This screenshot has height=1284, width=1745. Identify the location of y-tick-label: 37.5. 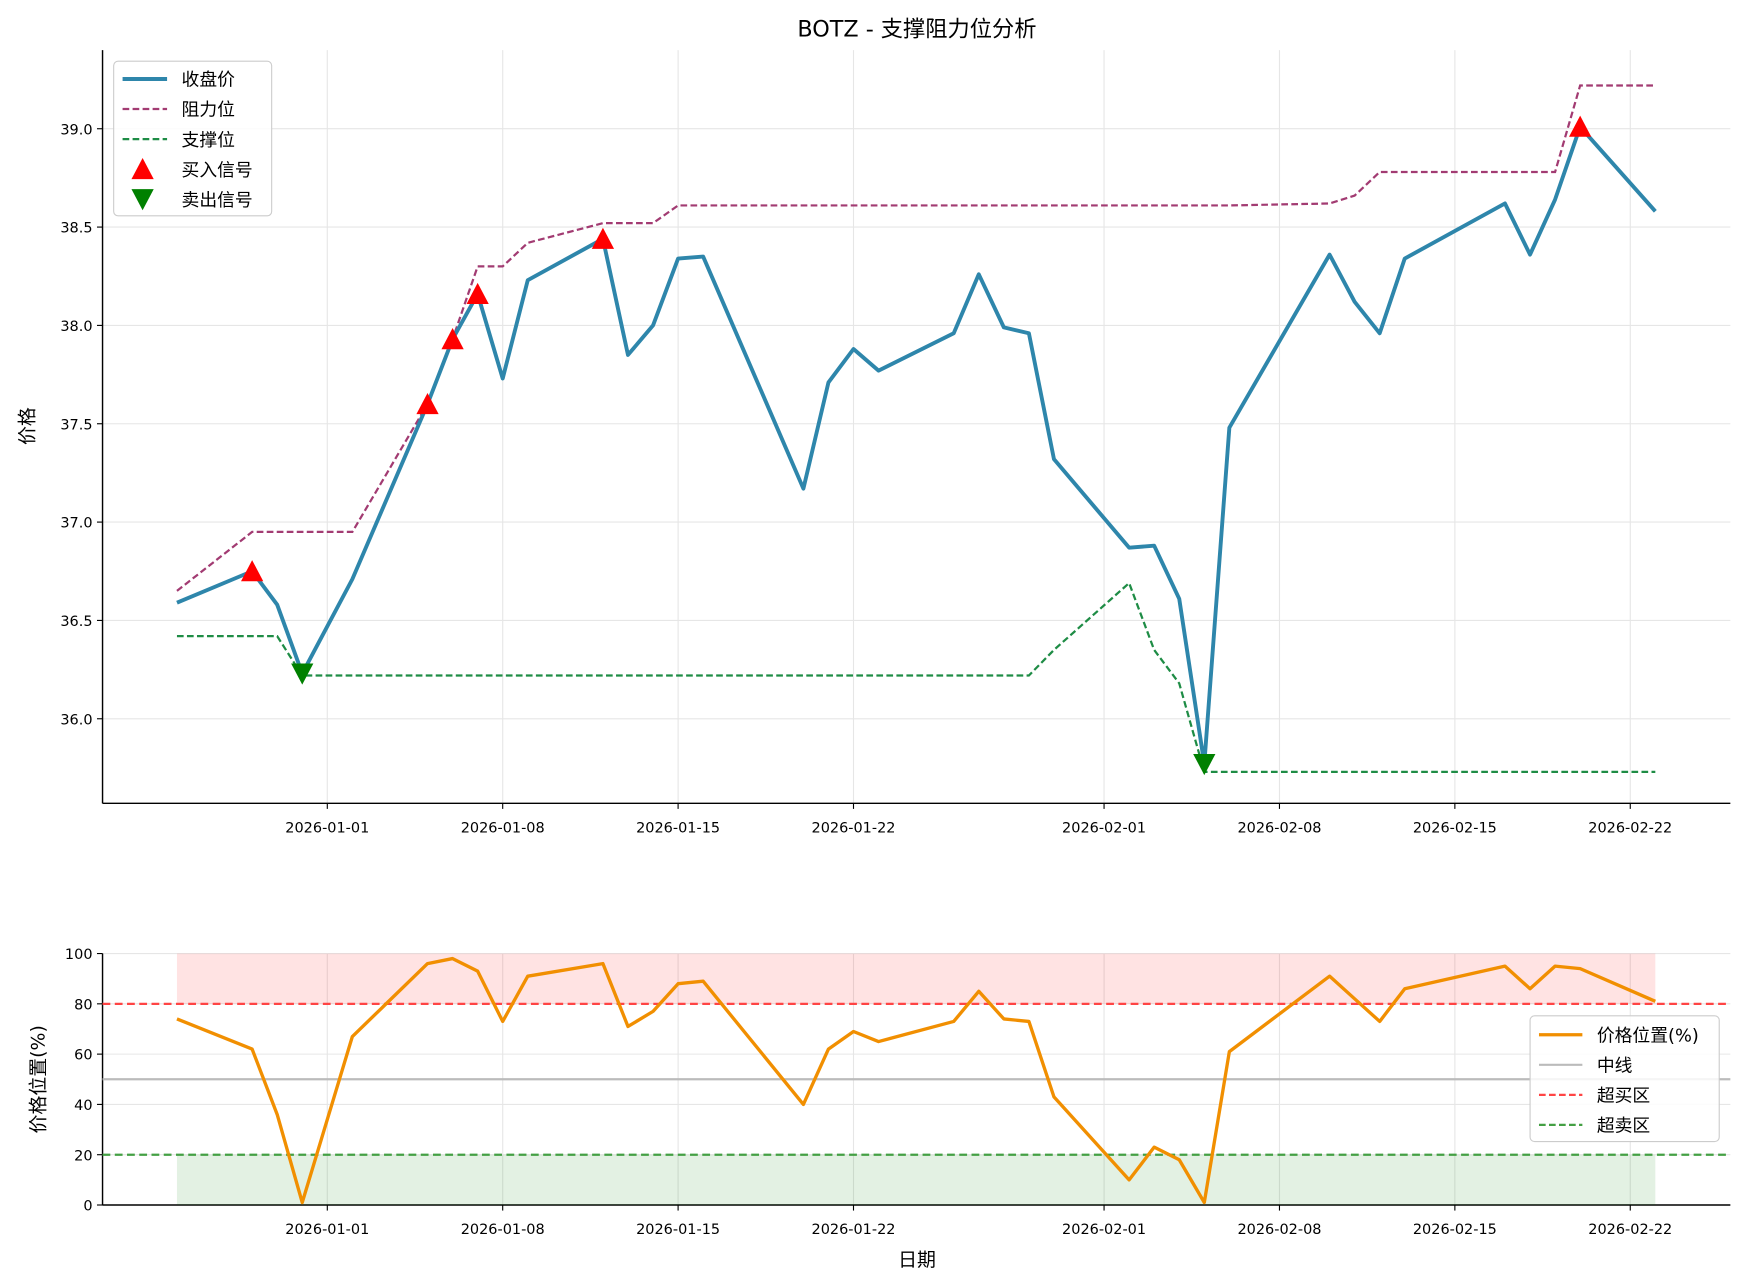
(76, 425).